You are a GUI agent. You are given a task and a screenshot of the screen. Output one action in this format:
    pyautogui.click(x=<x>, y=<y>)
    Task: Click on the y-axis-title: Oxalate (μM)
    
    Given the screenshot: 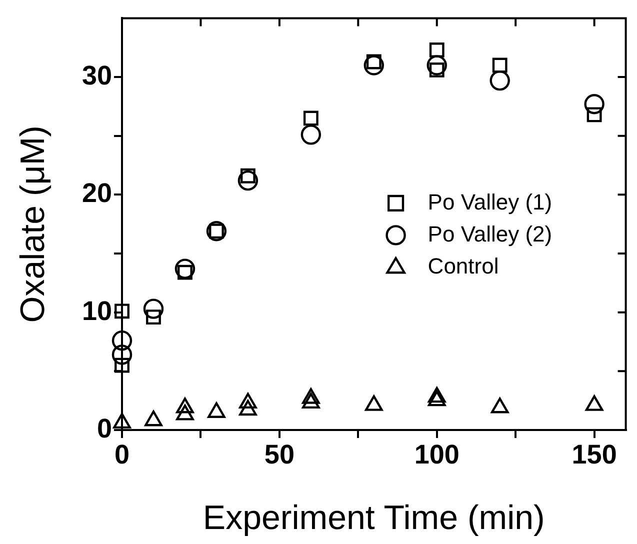 What is the action you would take?
    pyautogui.click(x=33, y=224)
    